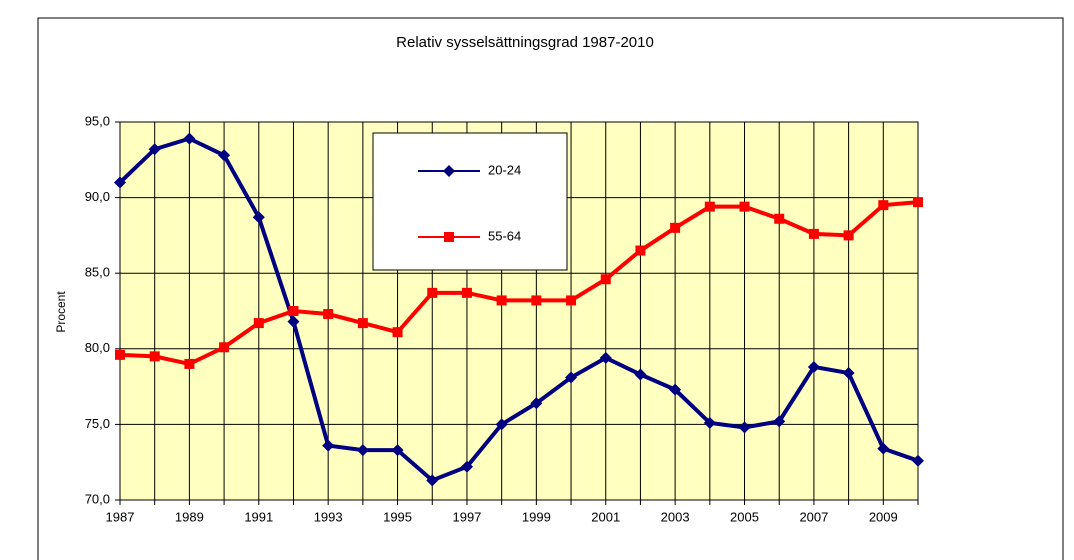  Describe the element at coordinates (466, 516) in the screenshot. I see `x-tick-label: 1997` at that location.